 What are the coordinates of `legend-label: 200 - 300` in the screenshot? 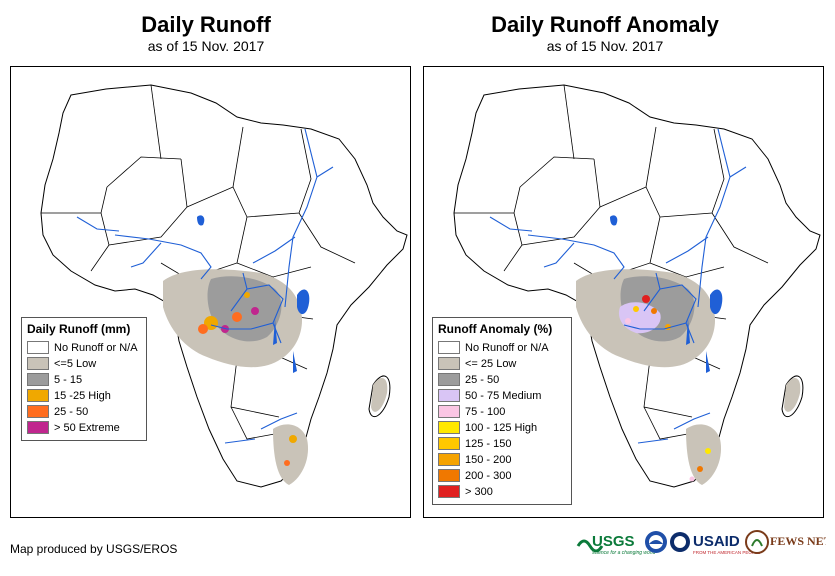 It's located at (488, 475).